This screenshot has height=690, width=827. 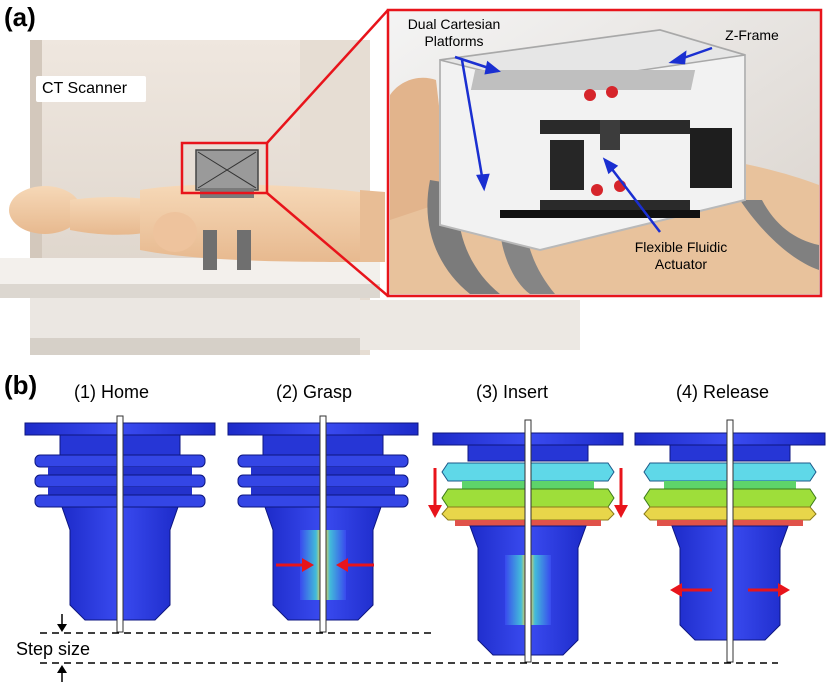 I want to click on stage-label-release: (4) Release, so click(x=723, y=392).